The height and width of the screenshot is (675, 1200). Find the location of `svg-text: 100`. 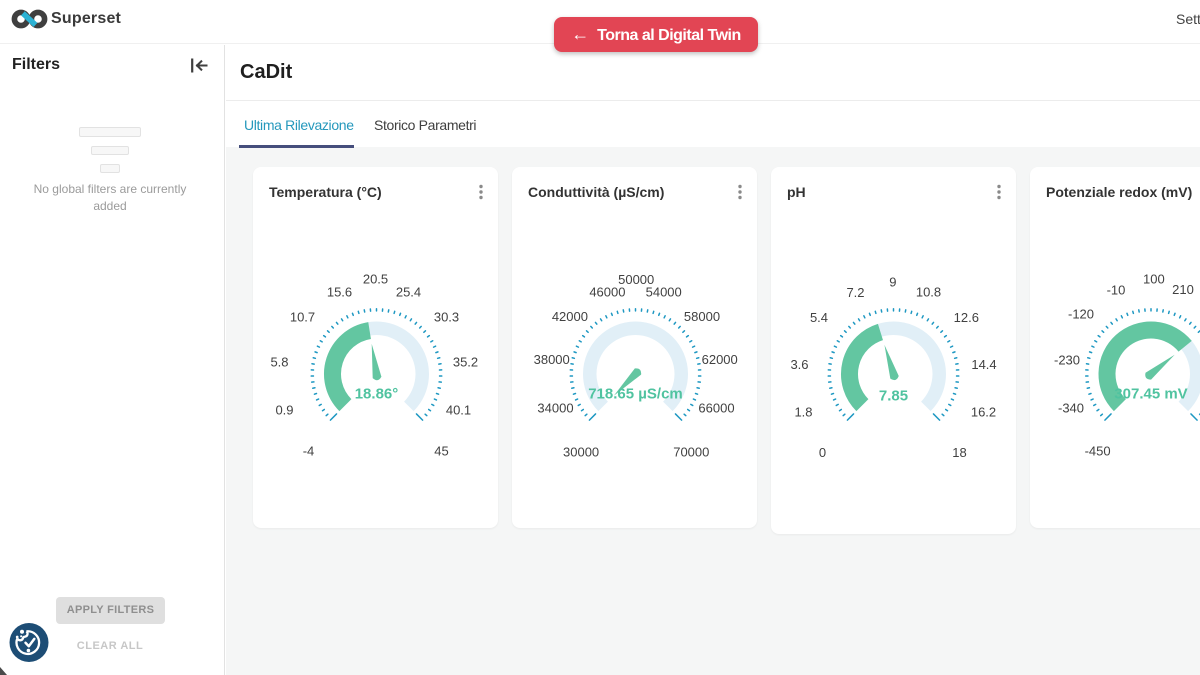

svg-text: 100 is located at coordinates (1154, 279).